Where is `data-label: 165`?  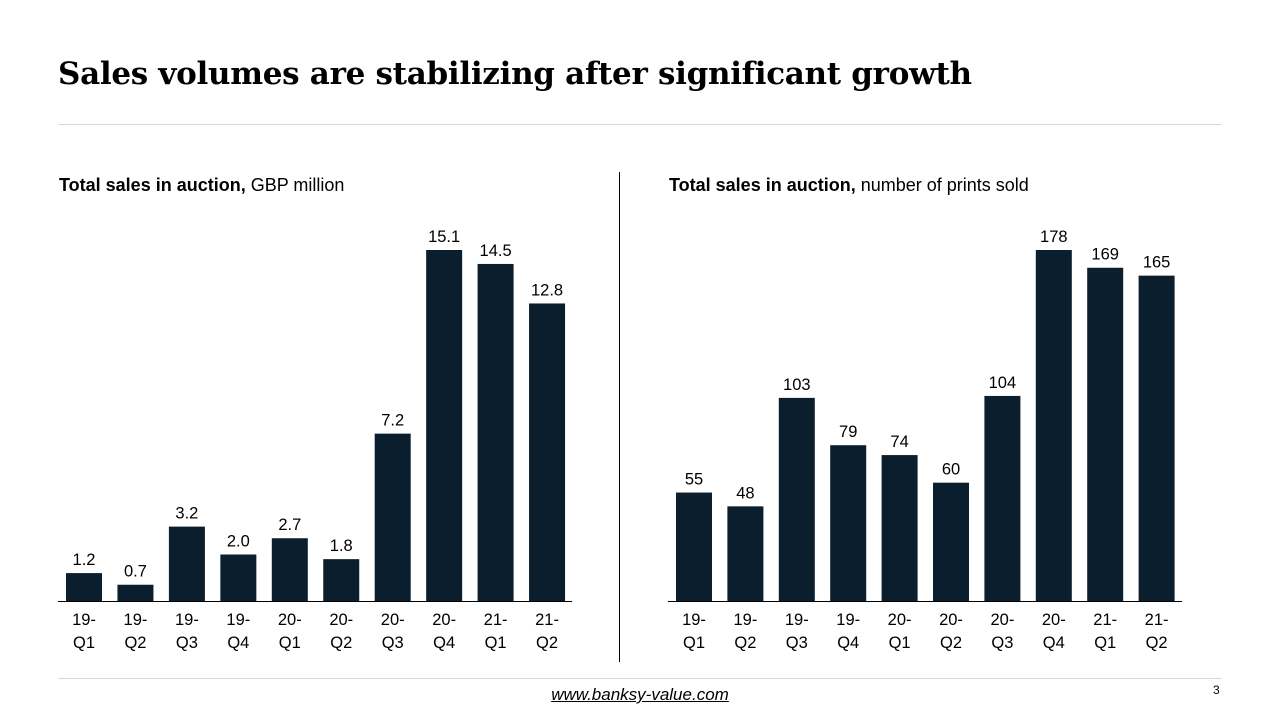
data-label: 165 is located at coordinates (1157, 263).